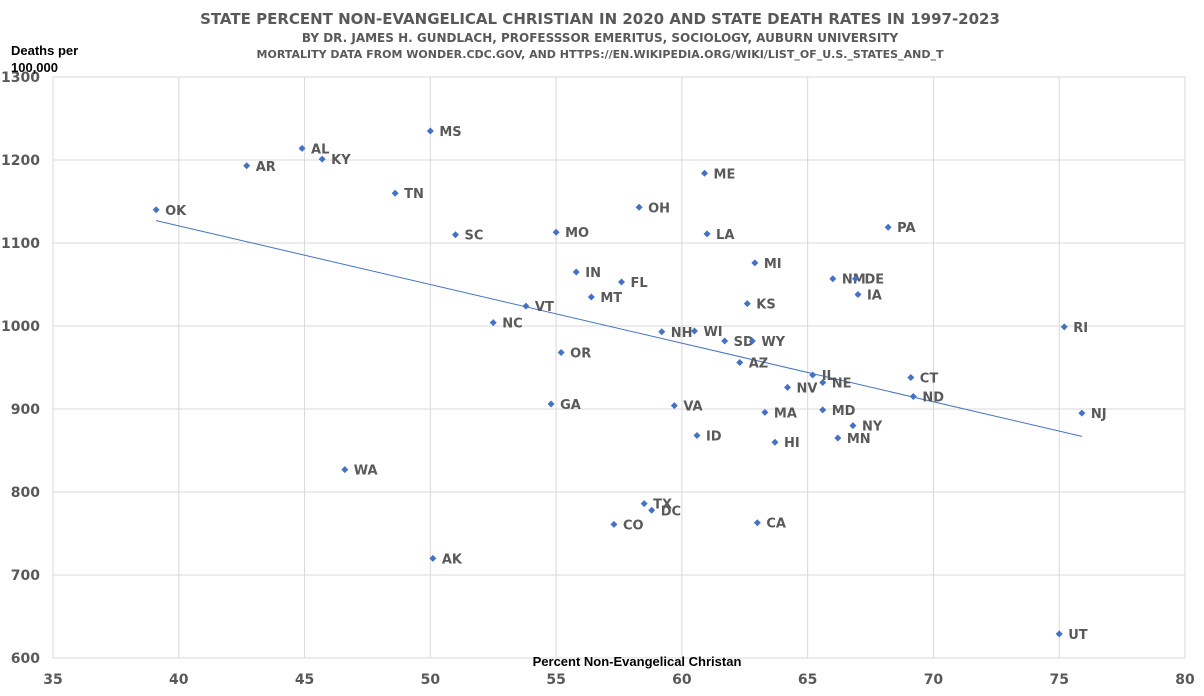 Image resolution: width=1204 pixels, height=696 pixels. Describe the element at coordinates (859, 439) in the screenshot. I see `point-label: MN` at that location.